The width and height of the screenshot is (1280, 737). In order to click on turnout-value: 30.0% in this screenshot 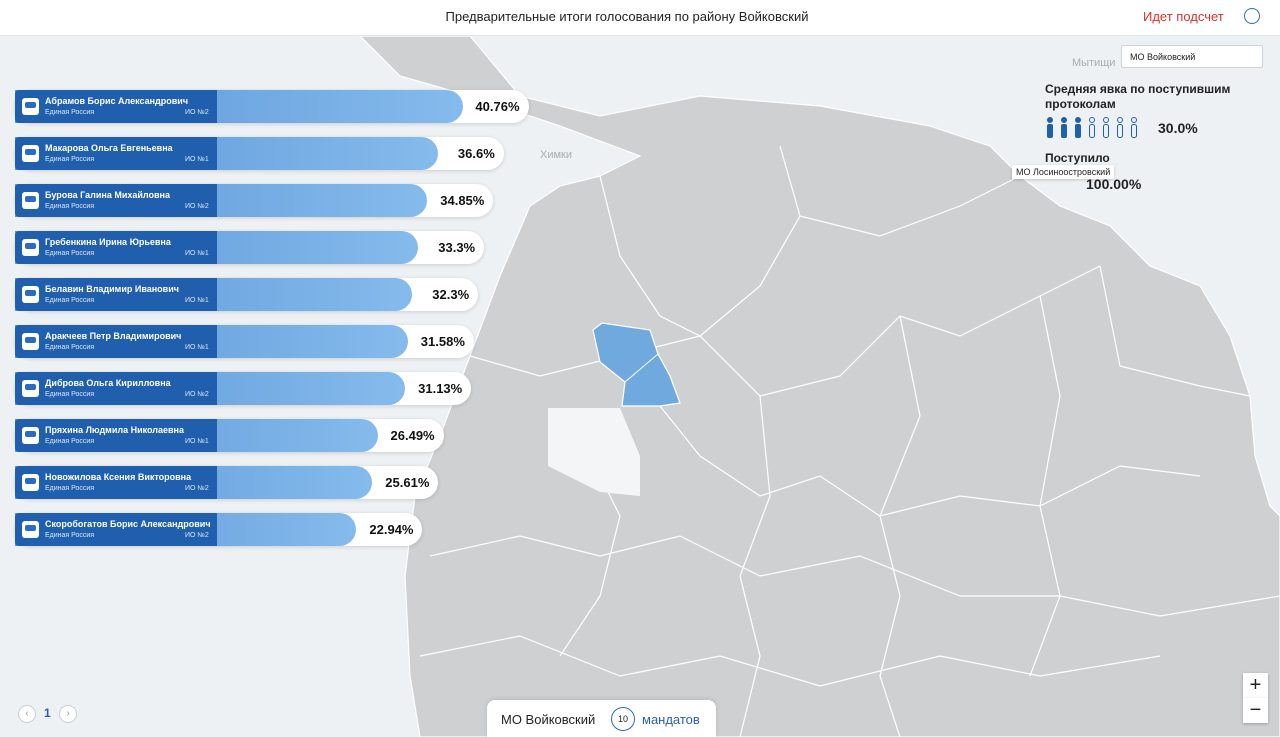, I will do `click(1178, 128)`.